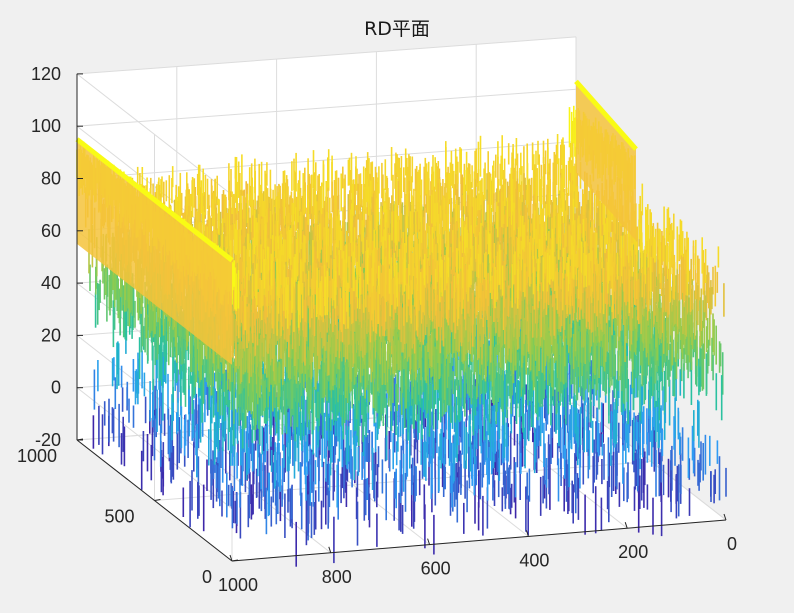  Describe the element at coordinates (397, 27) in the screenshot. I see `chart-title: RD平面` at that location.